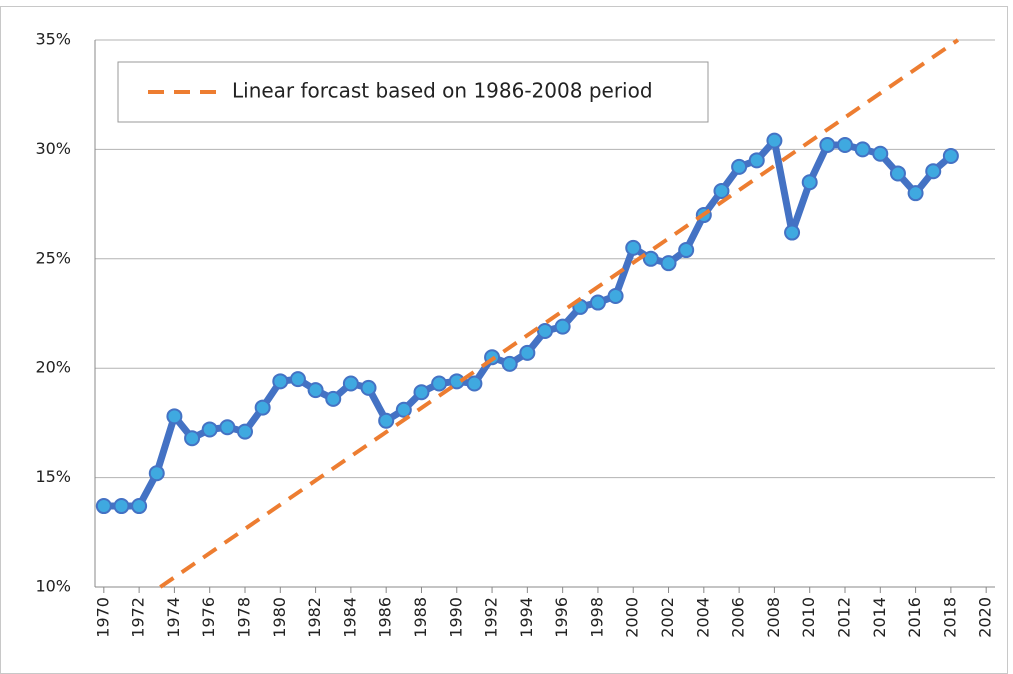  I want to click on x-tick-label: 2014, so click(879, 617).